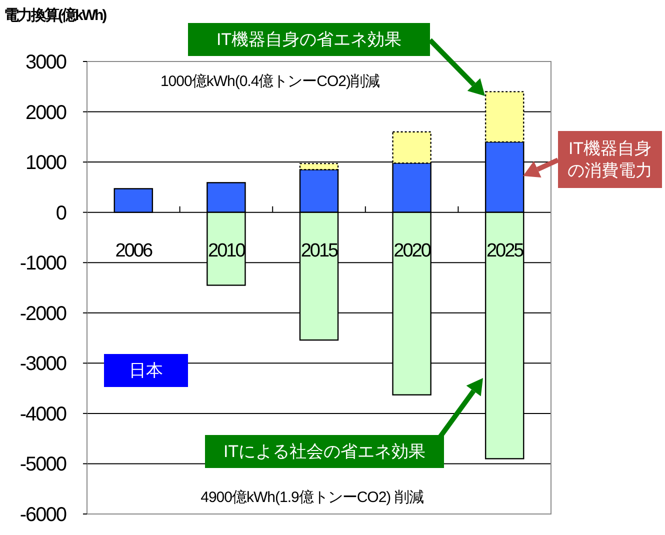  I want to click on y-axis-title: 電力換算(億kWh), so click(56, 15).